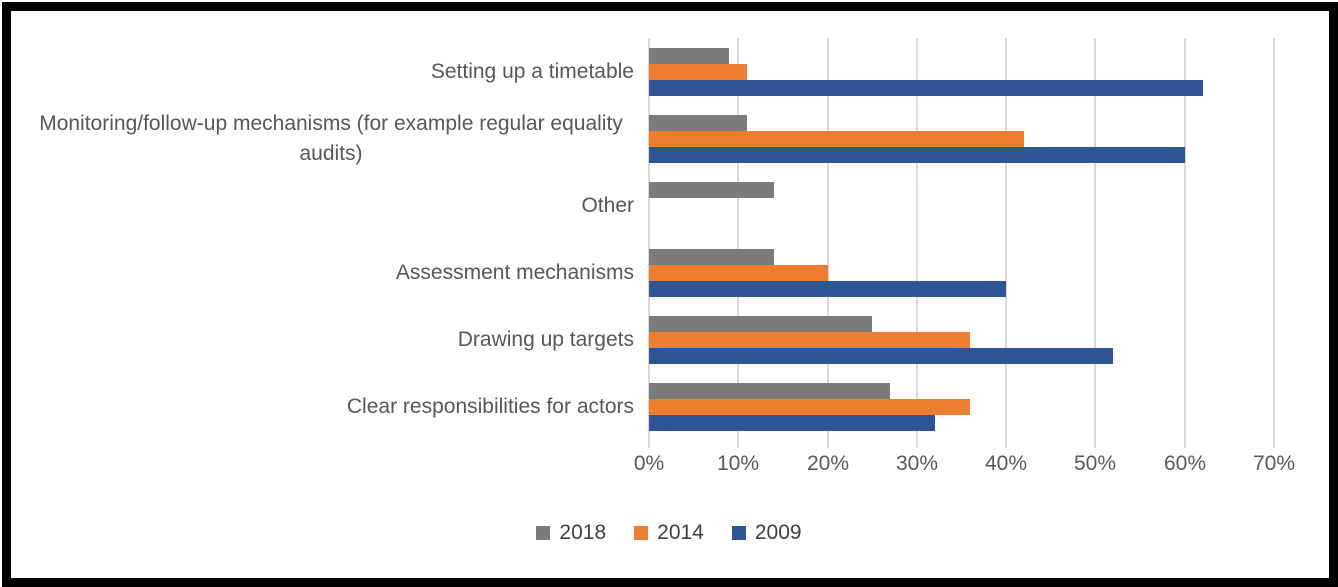  What do you see at coordinates (711, 190) in the screenshot?
I see `bar-2018-other` at bounding box center [711, 190].